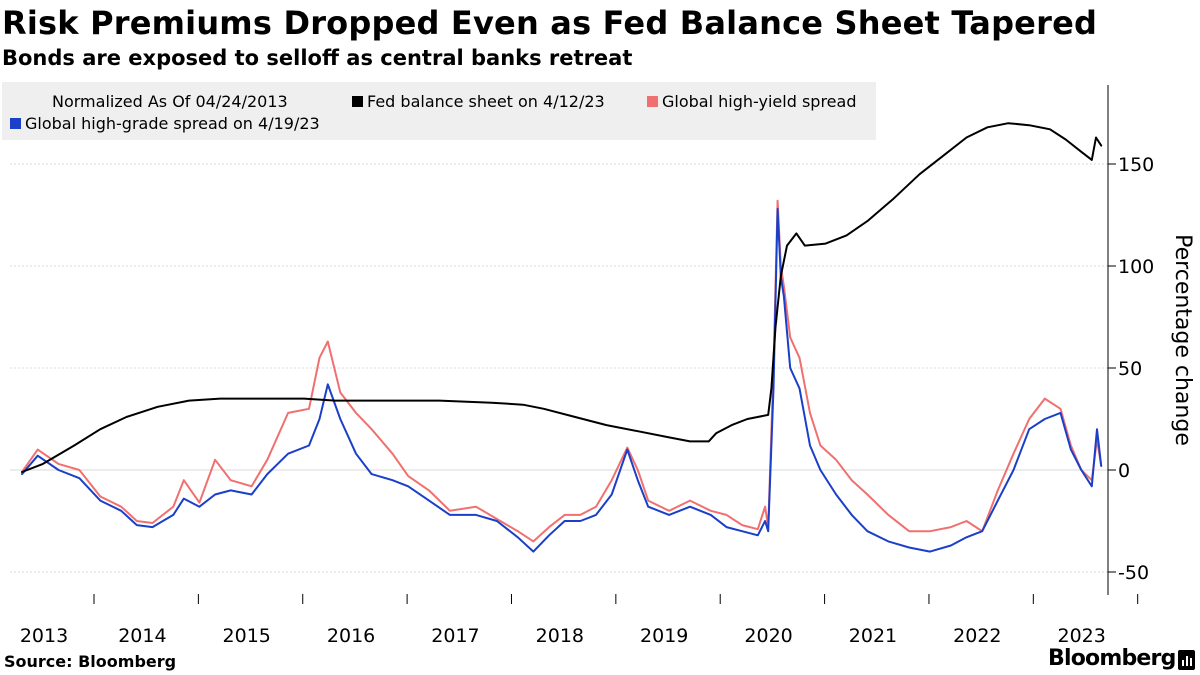 The height and width of the screenshot is (675, 1200). What do you see at coordinates (455, 636) in the screenshot?
I see `x-tick-label: 2017` at bounding box center [455, 636].